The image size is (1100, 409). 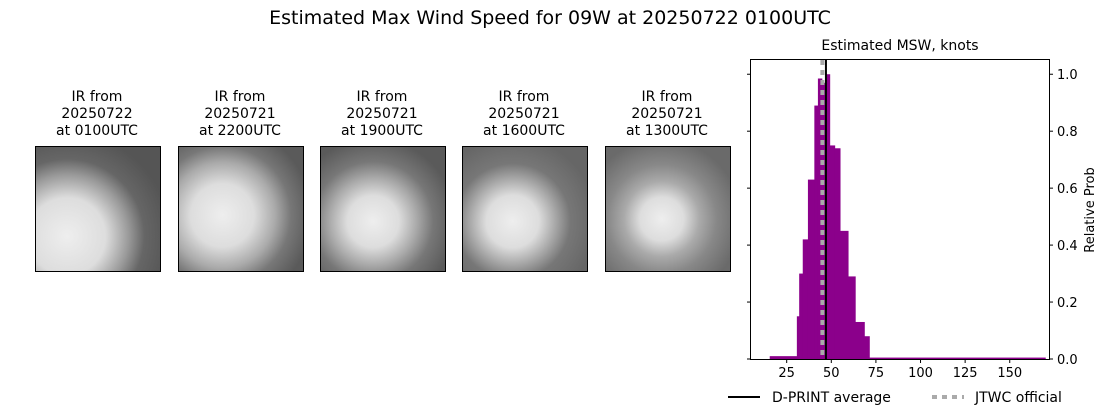 What do you see at coordinates (382, 131) in the screenshot?
I see `caption-line3: at 1900UTC` at bounding box center [382, 131].